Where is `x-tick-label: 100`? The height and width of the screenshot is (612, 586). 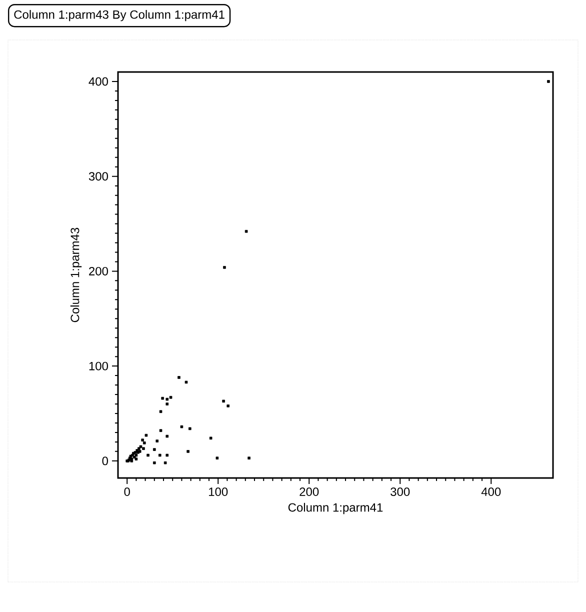
x-tick-label: 100 is located at coordinates (218, 492).